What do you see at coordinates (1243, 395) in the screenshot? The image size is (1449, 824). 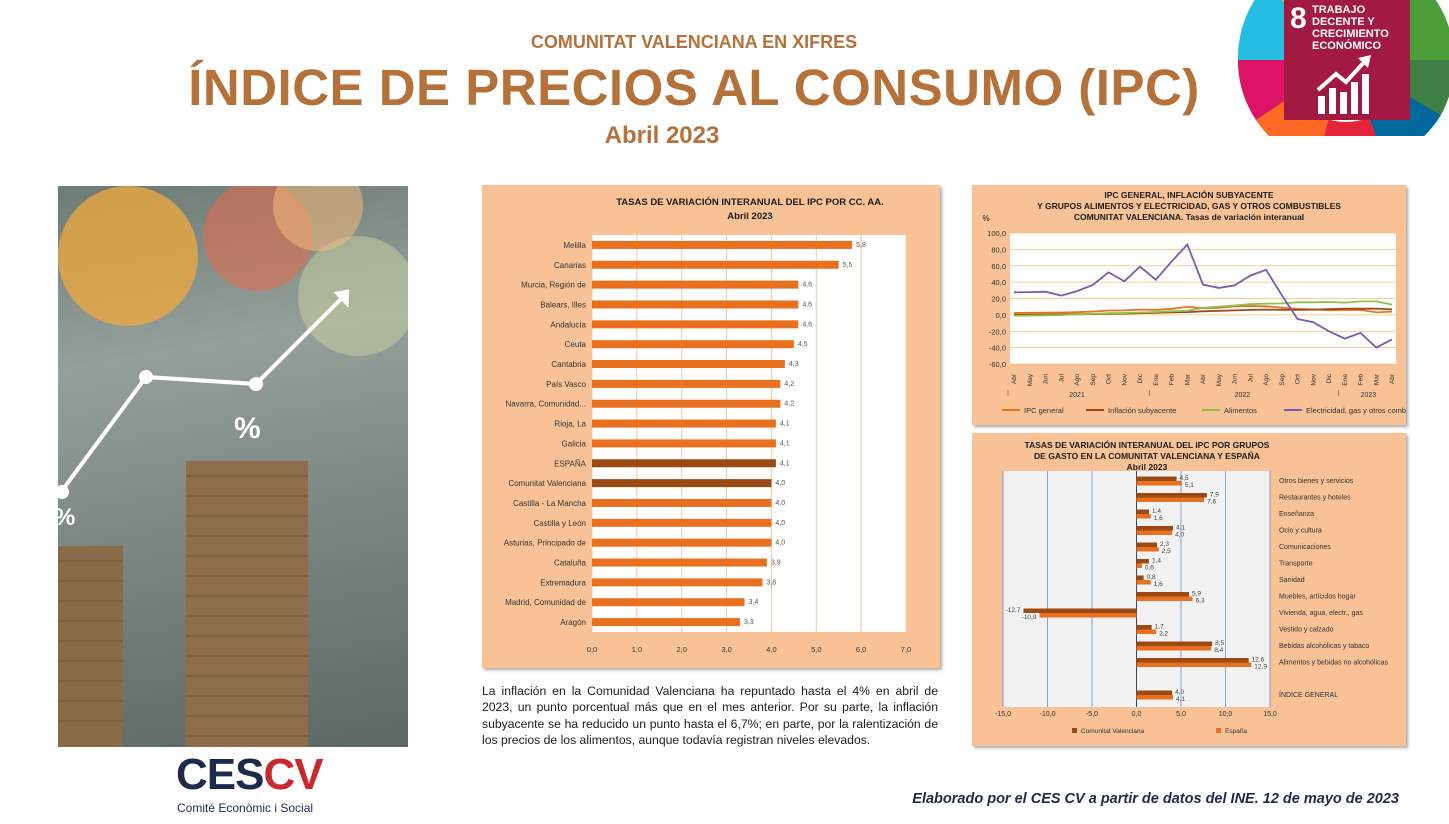 I see `line-year-label: 2022` at bounding box center [1243, 395].